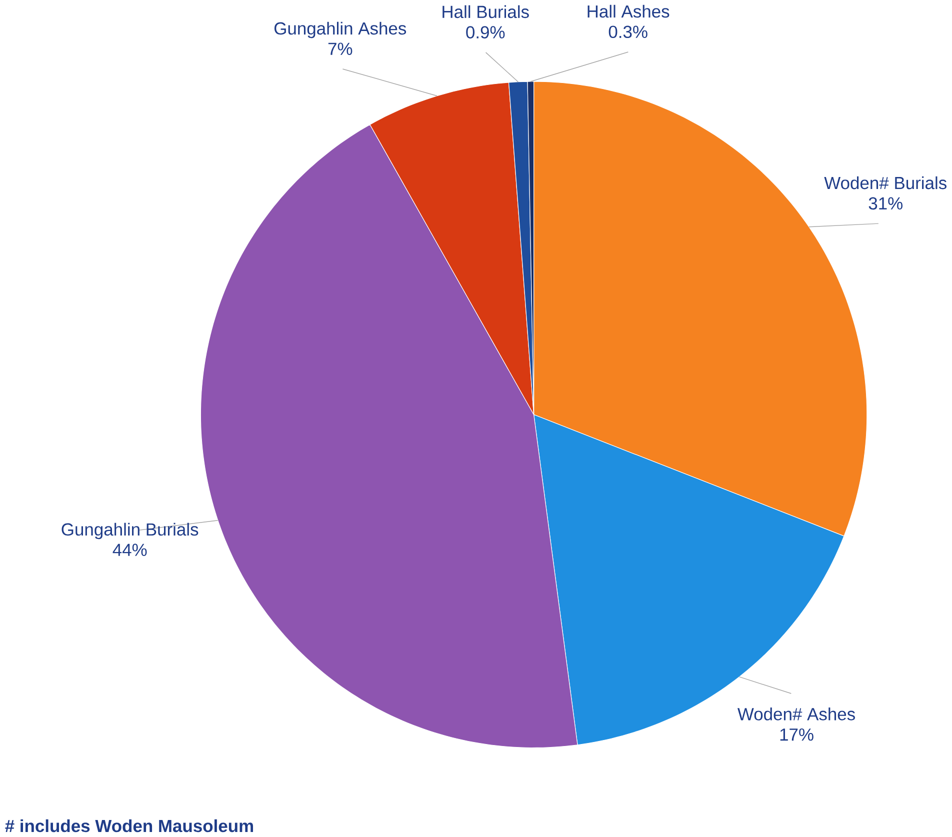  Describe the element at coordinates (629, 11) in the screenshot. I see `slice-label: Hall Ashes` at that location.